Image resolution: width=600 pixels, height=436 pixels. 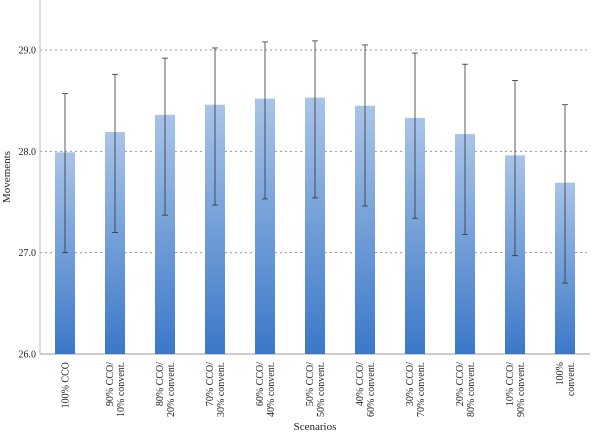 I want to click on y-tick-label: 28.0, so click(x=28, y=152).